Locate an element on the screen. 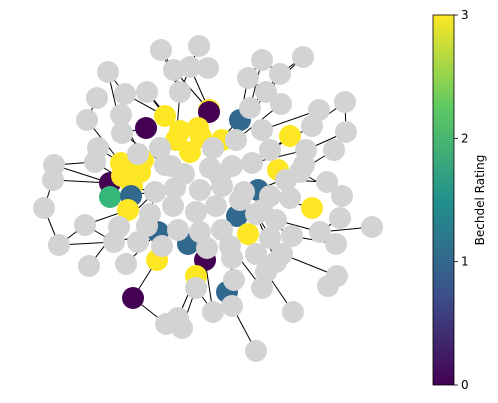 This screenshot has width=498, height=403. colorbar: 0 1 2 3 Bechdel Rating is located at coordinates (459, 200).